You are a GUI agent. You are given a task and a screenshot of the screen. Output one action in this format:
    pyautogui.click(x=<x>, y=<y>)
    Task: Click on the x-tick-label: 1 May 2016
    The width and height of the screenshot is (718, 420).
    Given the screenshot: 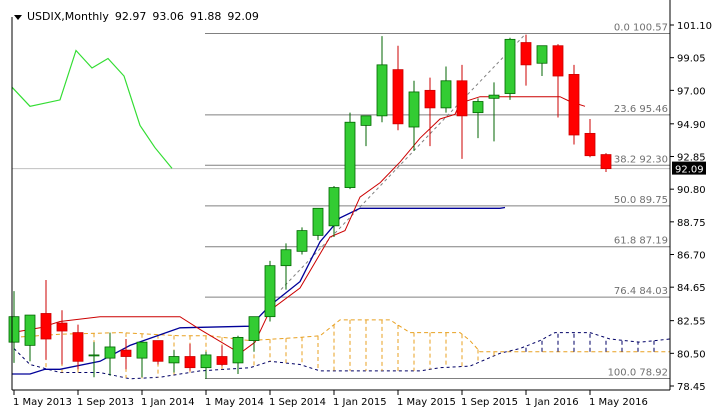 What is the action you would take?
    pyautogui.click(x=618, y=402)
    